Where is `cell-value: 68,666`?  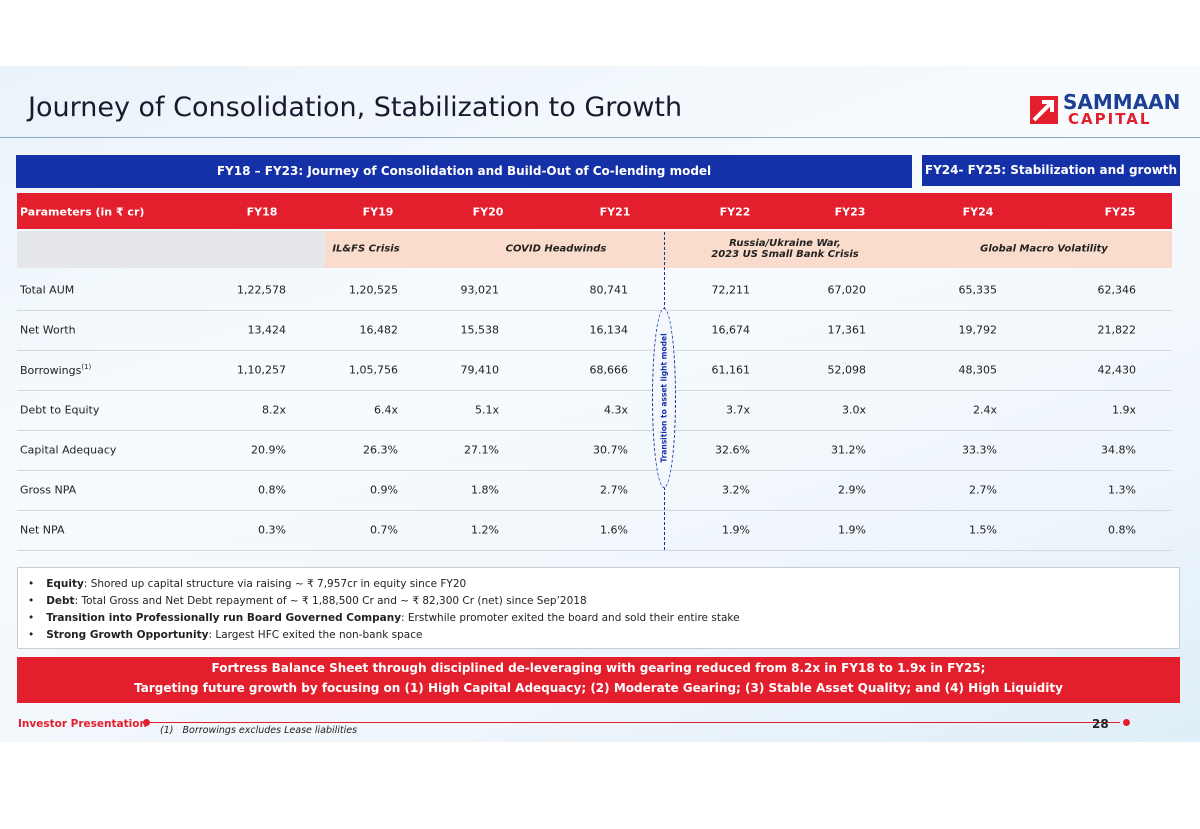 cell-value: 68,666 is located at coordinates (609, 370).